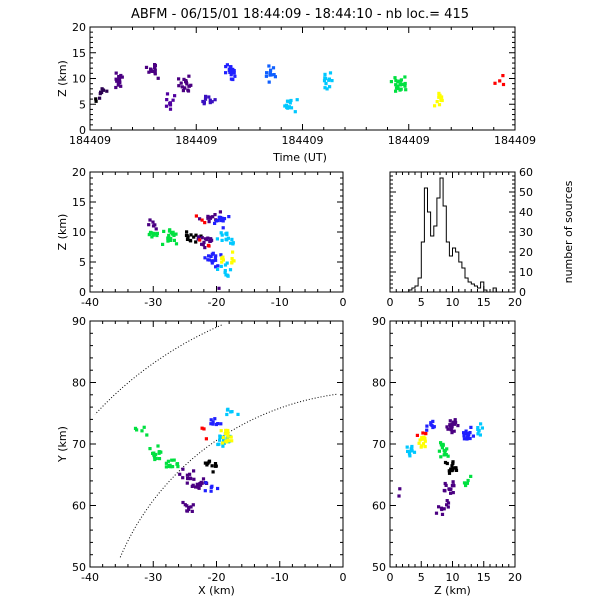  Describe the element at coordinates (526, 272) in the screenshot. I see `histogram-y-ticklabel: 10` at that location.